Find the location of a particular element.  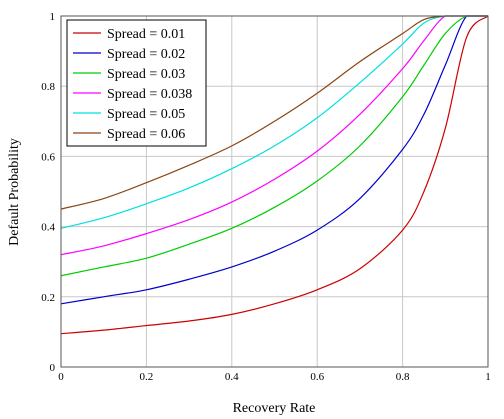

x-tick-label: 0 is located at coordinates (61, 377).